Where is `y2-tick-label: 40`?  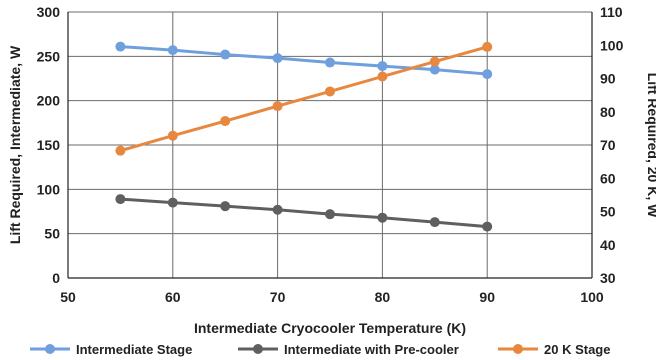 y2-tick-label: 40 is located at coordinates (608, 245).